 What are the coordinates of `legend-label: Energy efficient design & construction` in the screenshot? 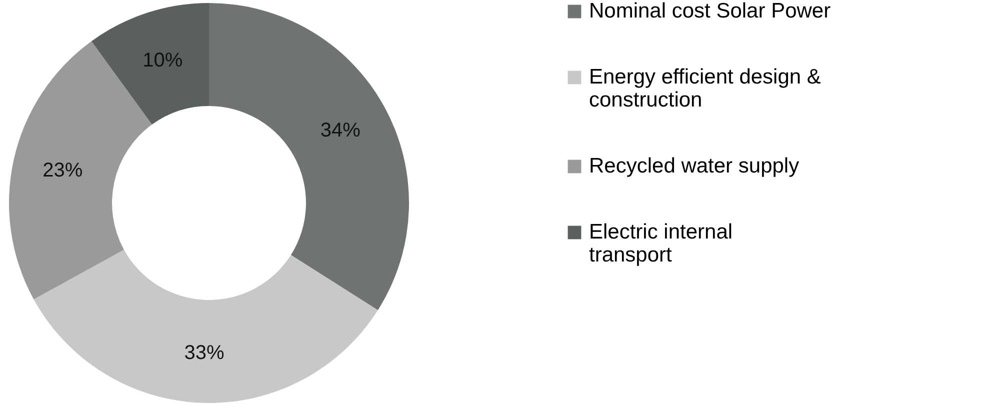 It's located at (705, 89).